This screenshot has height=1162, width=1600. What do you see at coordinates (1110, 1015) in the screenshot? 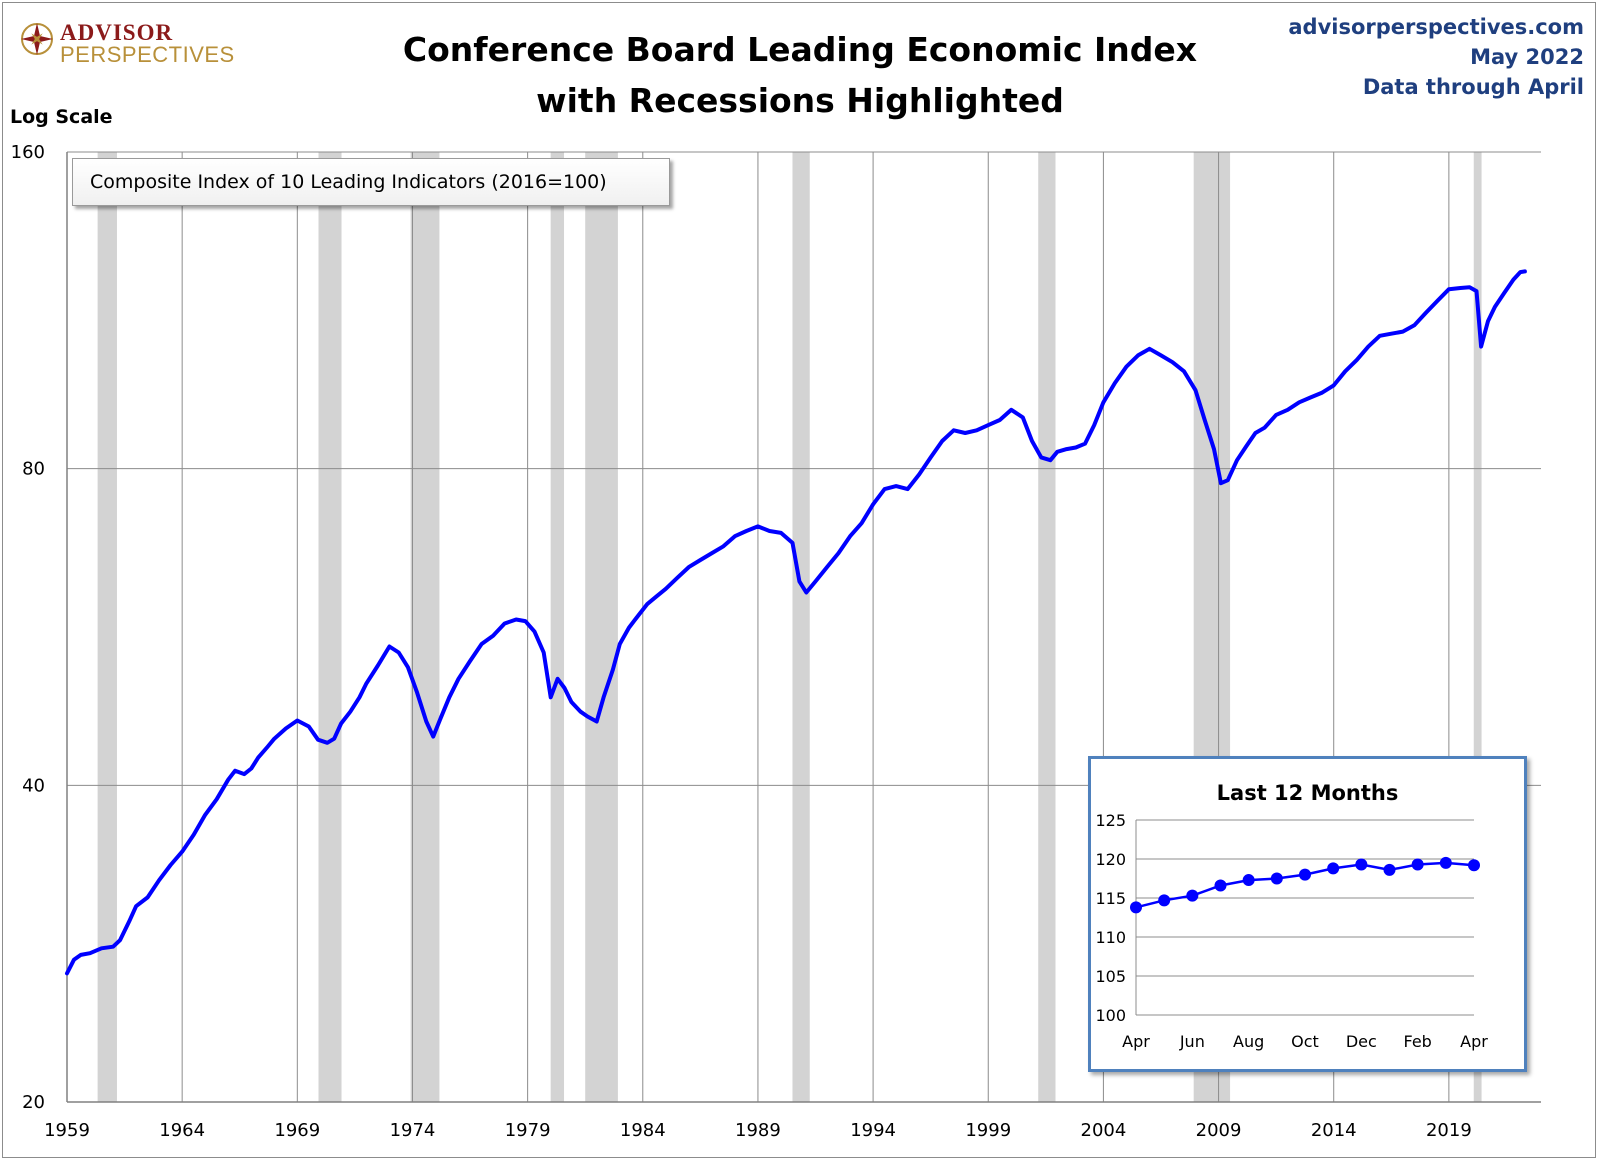
I see `inset-y-tick-label: 100` at bounding box center [1110, 1015].